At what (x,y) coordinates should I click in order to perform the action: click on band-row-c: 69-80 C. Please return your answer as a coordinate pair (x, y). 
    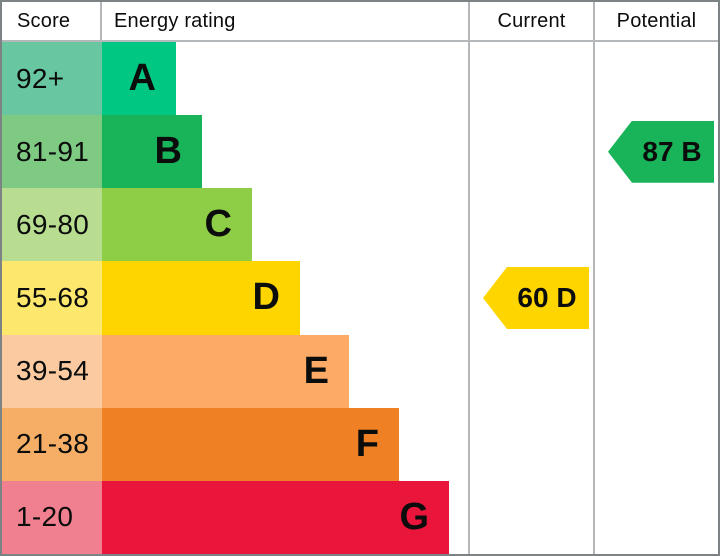
    Looking at the image, I should click on (360, 225).